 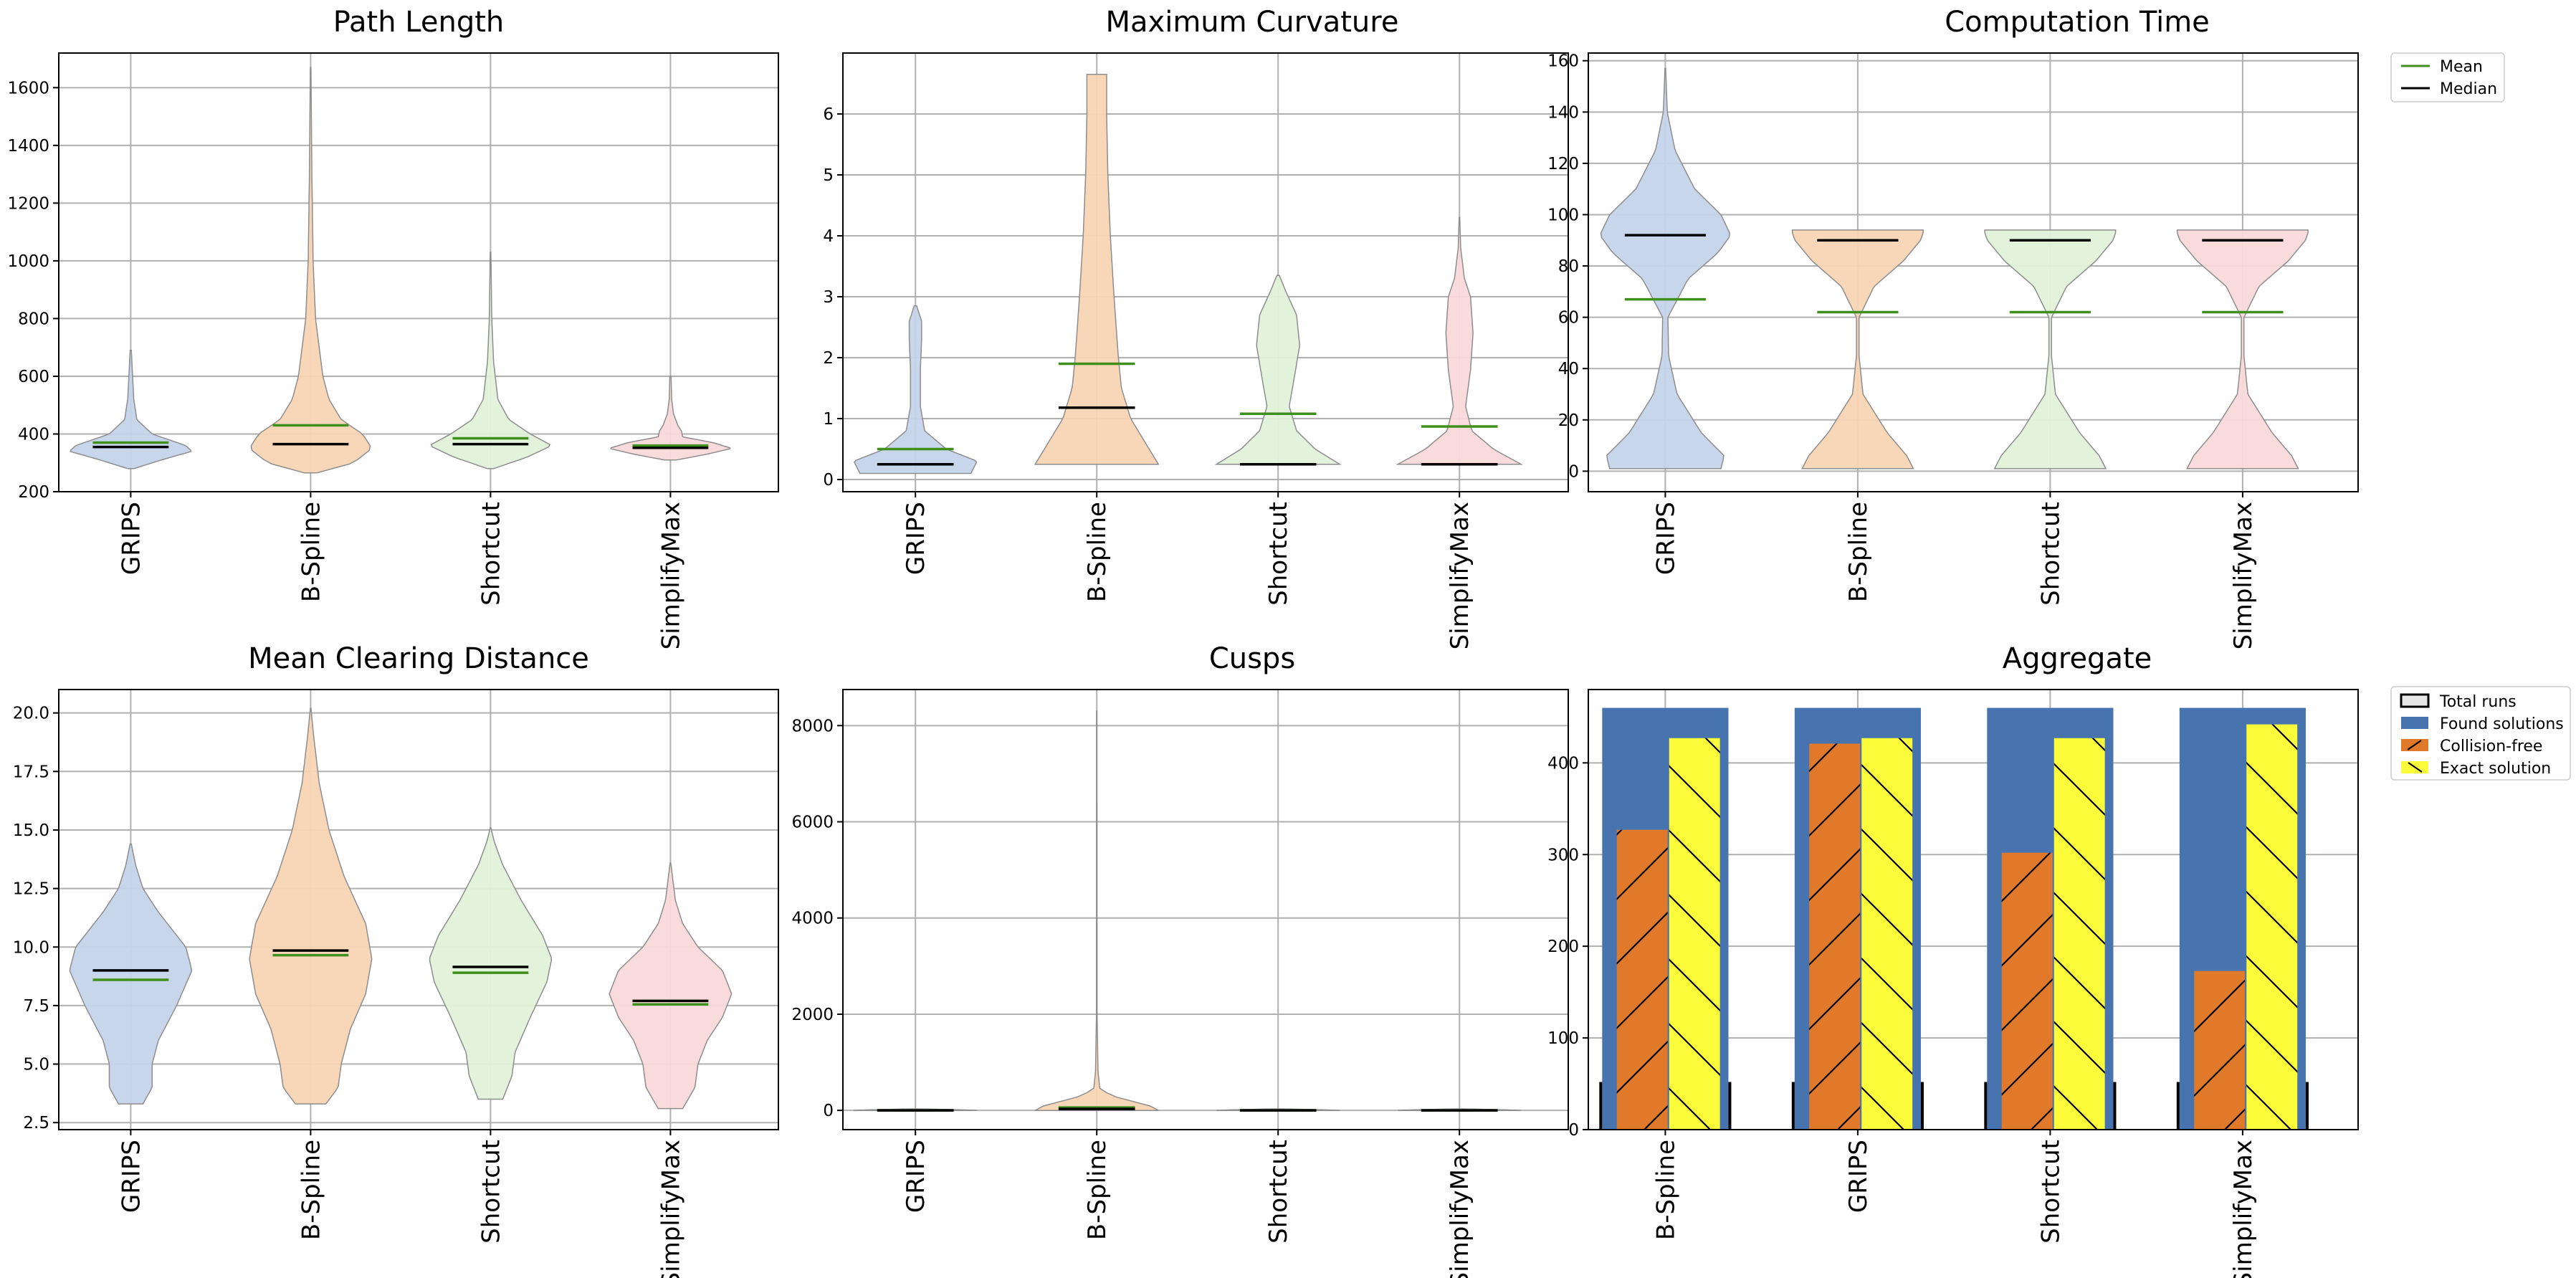 What do you see at coordinates (828, 358) in the screenshot?
I see `y-tick-label: 2` at bounding box center [828, 358].